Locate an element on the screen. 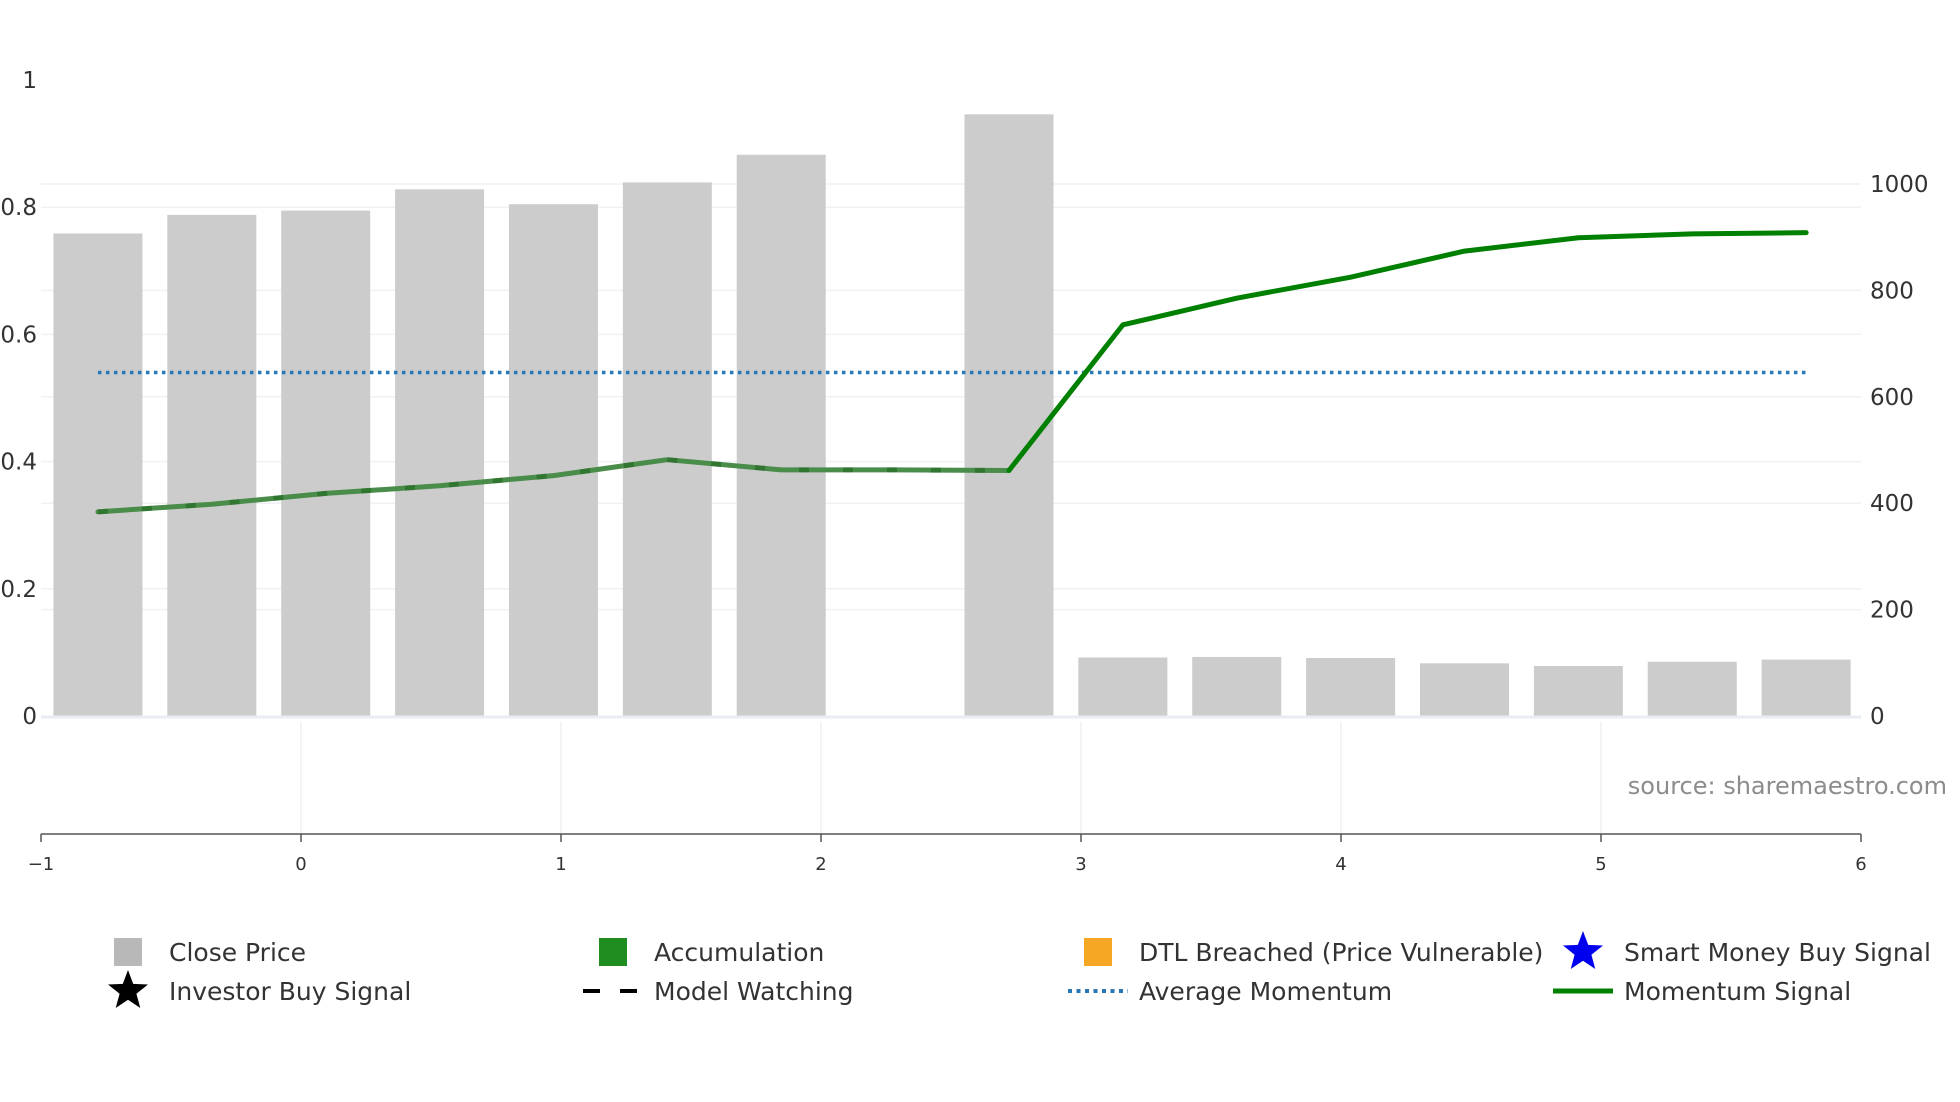 This screenshot has height=1102, width=1960. x-tick-label: 2 is located at coordinates (820, 864).